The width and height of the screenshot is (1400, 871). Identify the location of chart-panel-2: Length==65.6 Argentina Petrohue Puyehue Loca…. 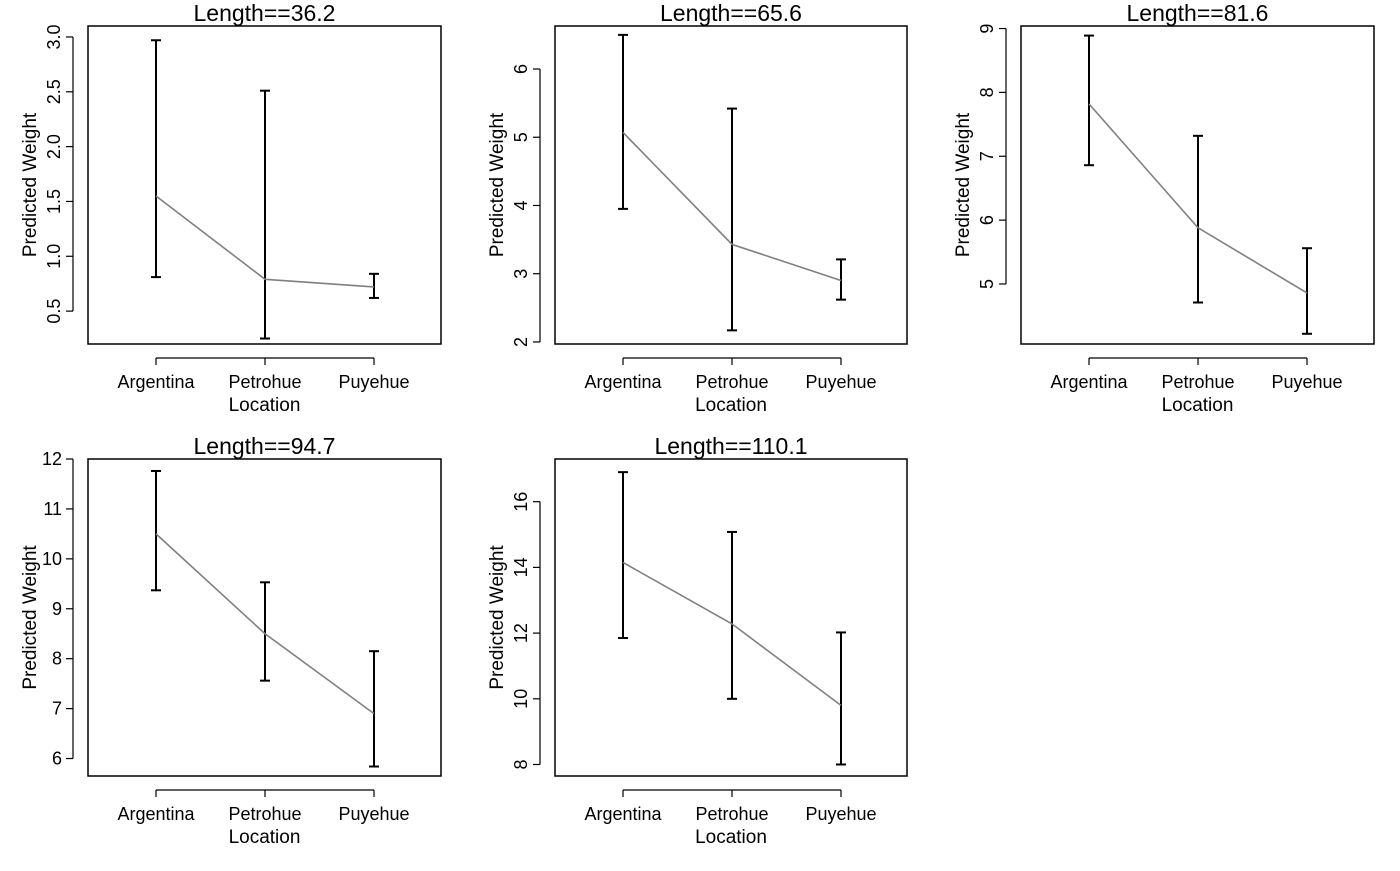
(697, 208).